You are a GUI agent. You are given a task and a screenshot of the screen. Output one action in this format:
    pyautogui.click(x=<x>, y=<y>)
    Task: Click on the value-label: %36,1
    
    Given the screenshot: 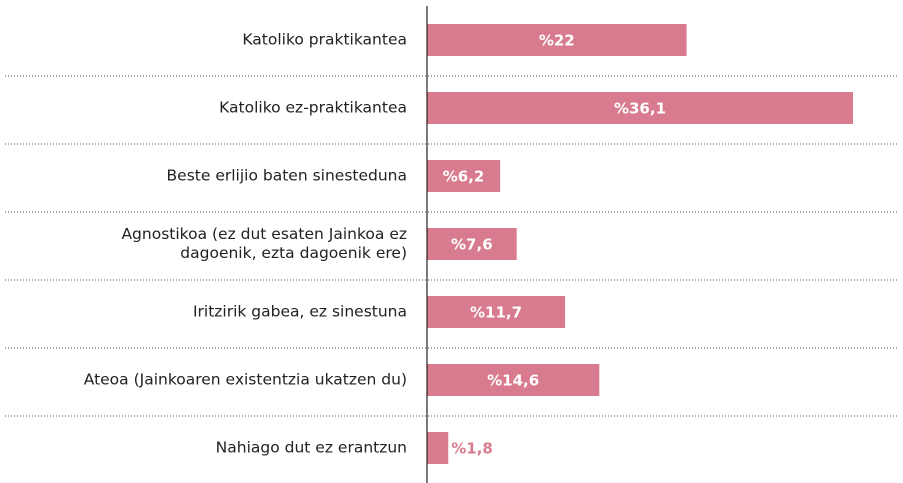 What is the action you would take?
    pyautogui.click(x=640, y=109)
    